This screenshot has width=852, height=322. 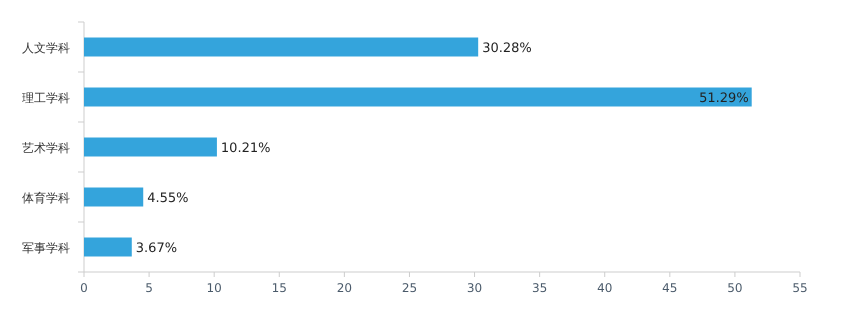 What do you see at coordinates (149, 288) in the screenshot?
I see `x-tick-label: 5` at bounding box center [149, 288].